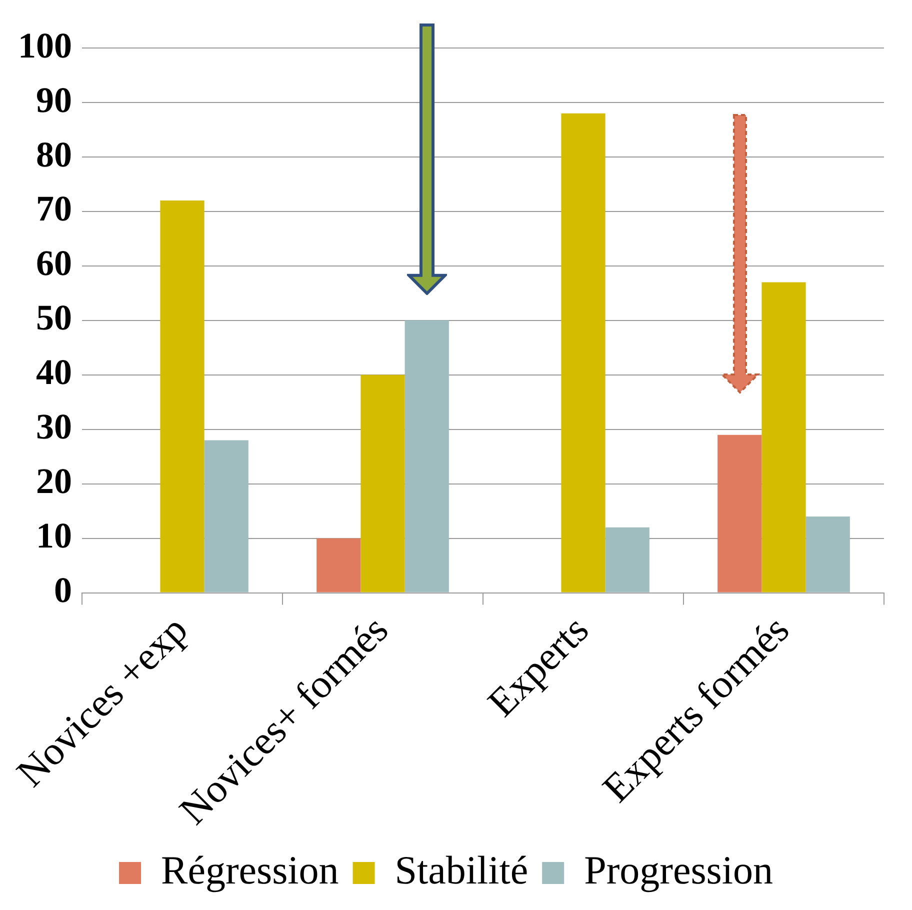 The image size is (912, 910). I want to click on y-tick-label: 40, so click(54, 372).